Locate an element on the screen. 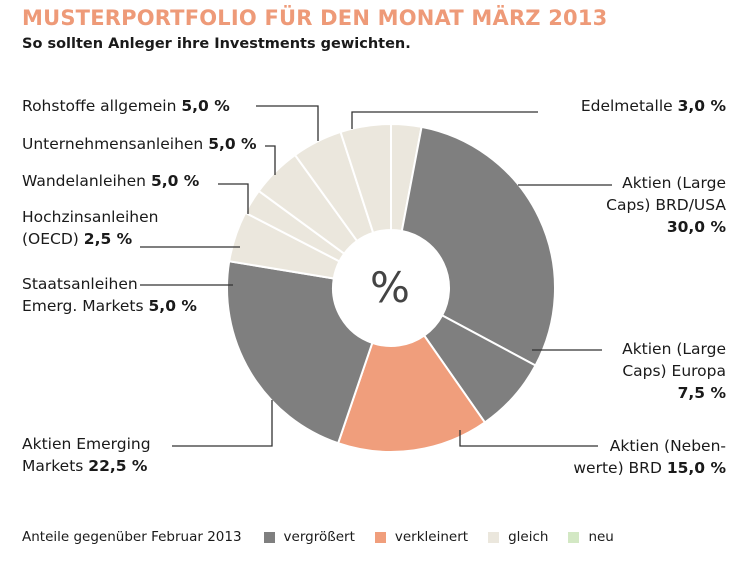 Image resolution: width=750 pixels, height=562 pixels. label-large-brd-line2: Caps) BRD/USA is located at coordinates (666, 205).